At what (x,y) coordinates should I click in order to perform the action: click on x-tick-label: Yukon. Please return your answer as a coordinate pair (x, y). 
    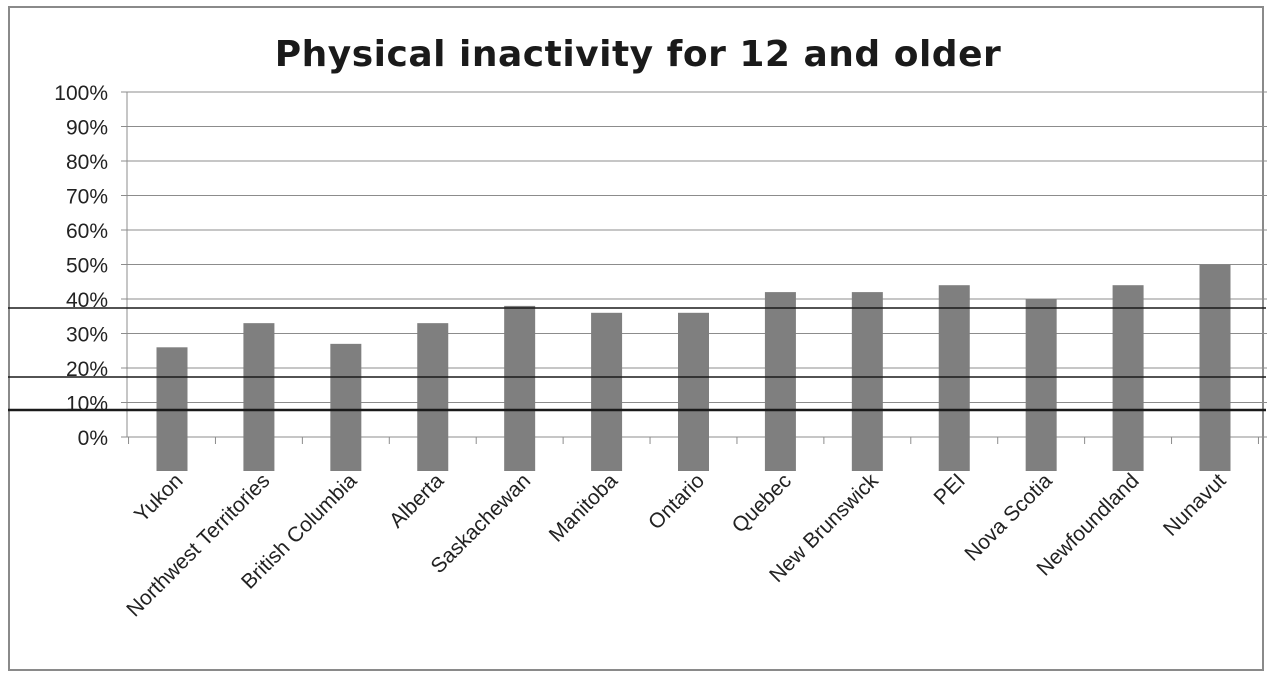
    Looking at the image, I should click on (159, 498).